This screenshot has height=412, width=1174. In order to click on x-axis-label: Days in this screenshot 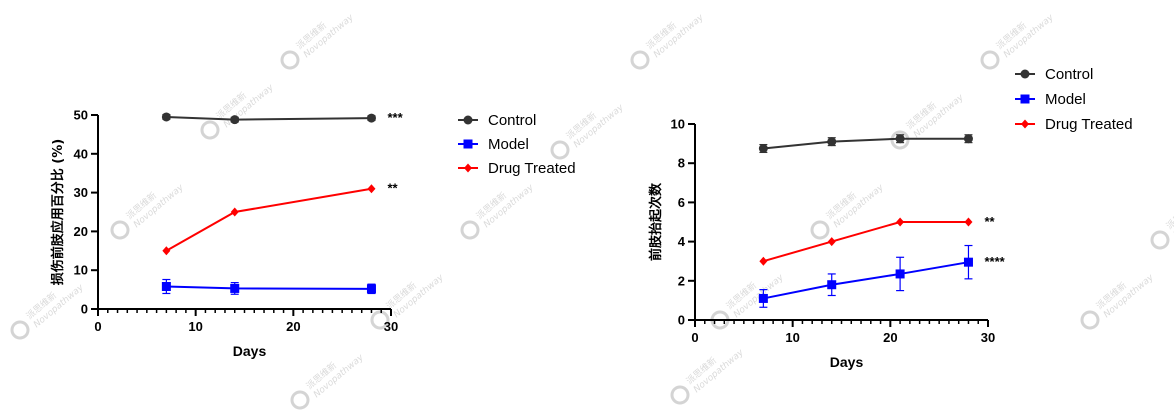, I will do `click(847, 362)`.